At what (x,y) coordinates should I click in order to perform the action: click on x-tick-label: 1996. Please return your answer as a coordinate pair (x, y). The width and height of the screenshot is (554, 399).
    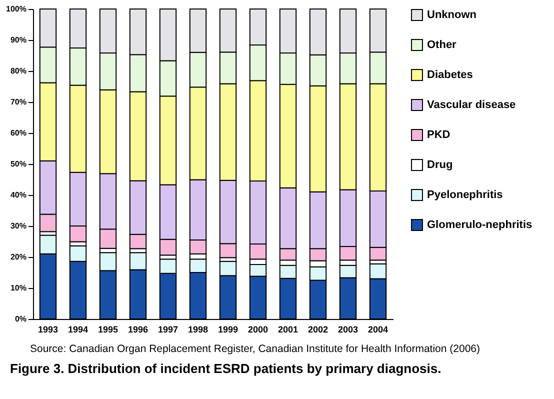
    Looking at the image, I should click on (138, 329).